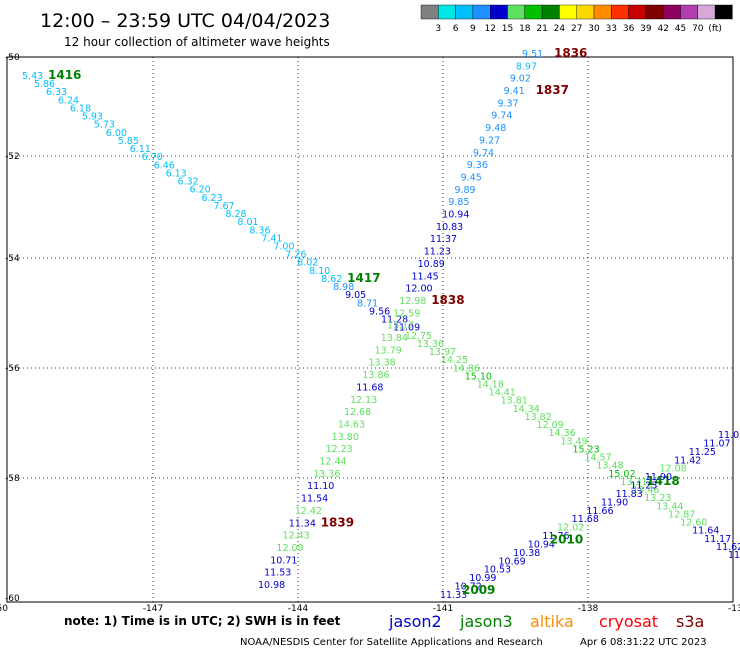  I want to click on y-tick-label: -52, so click(12, 157).